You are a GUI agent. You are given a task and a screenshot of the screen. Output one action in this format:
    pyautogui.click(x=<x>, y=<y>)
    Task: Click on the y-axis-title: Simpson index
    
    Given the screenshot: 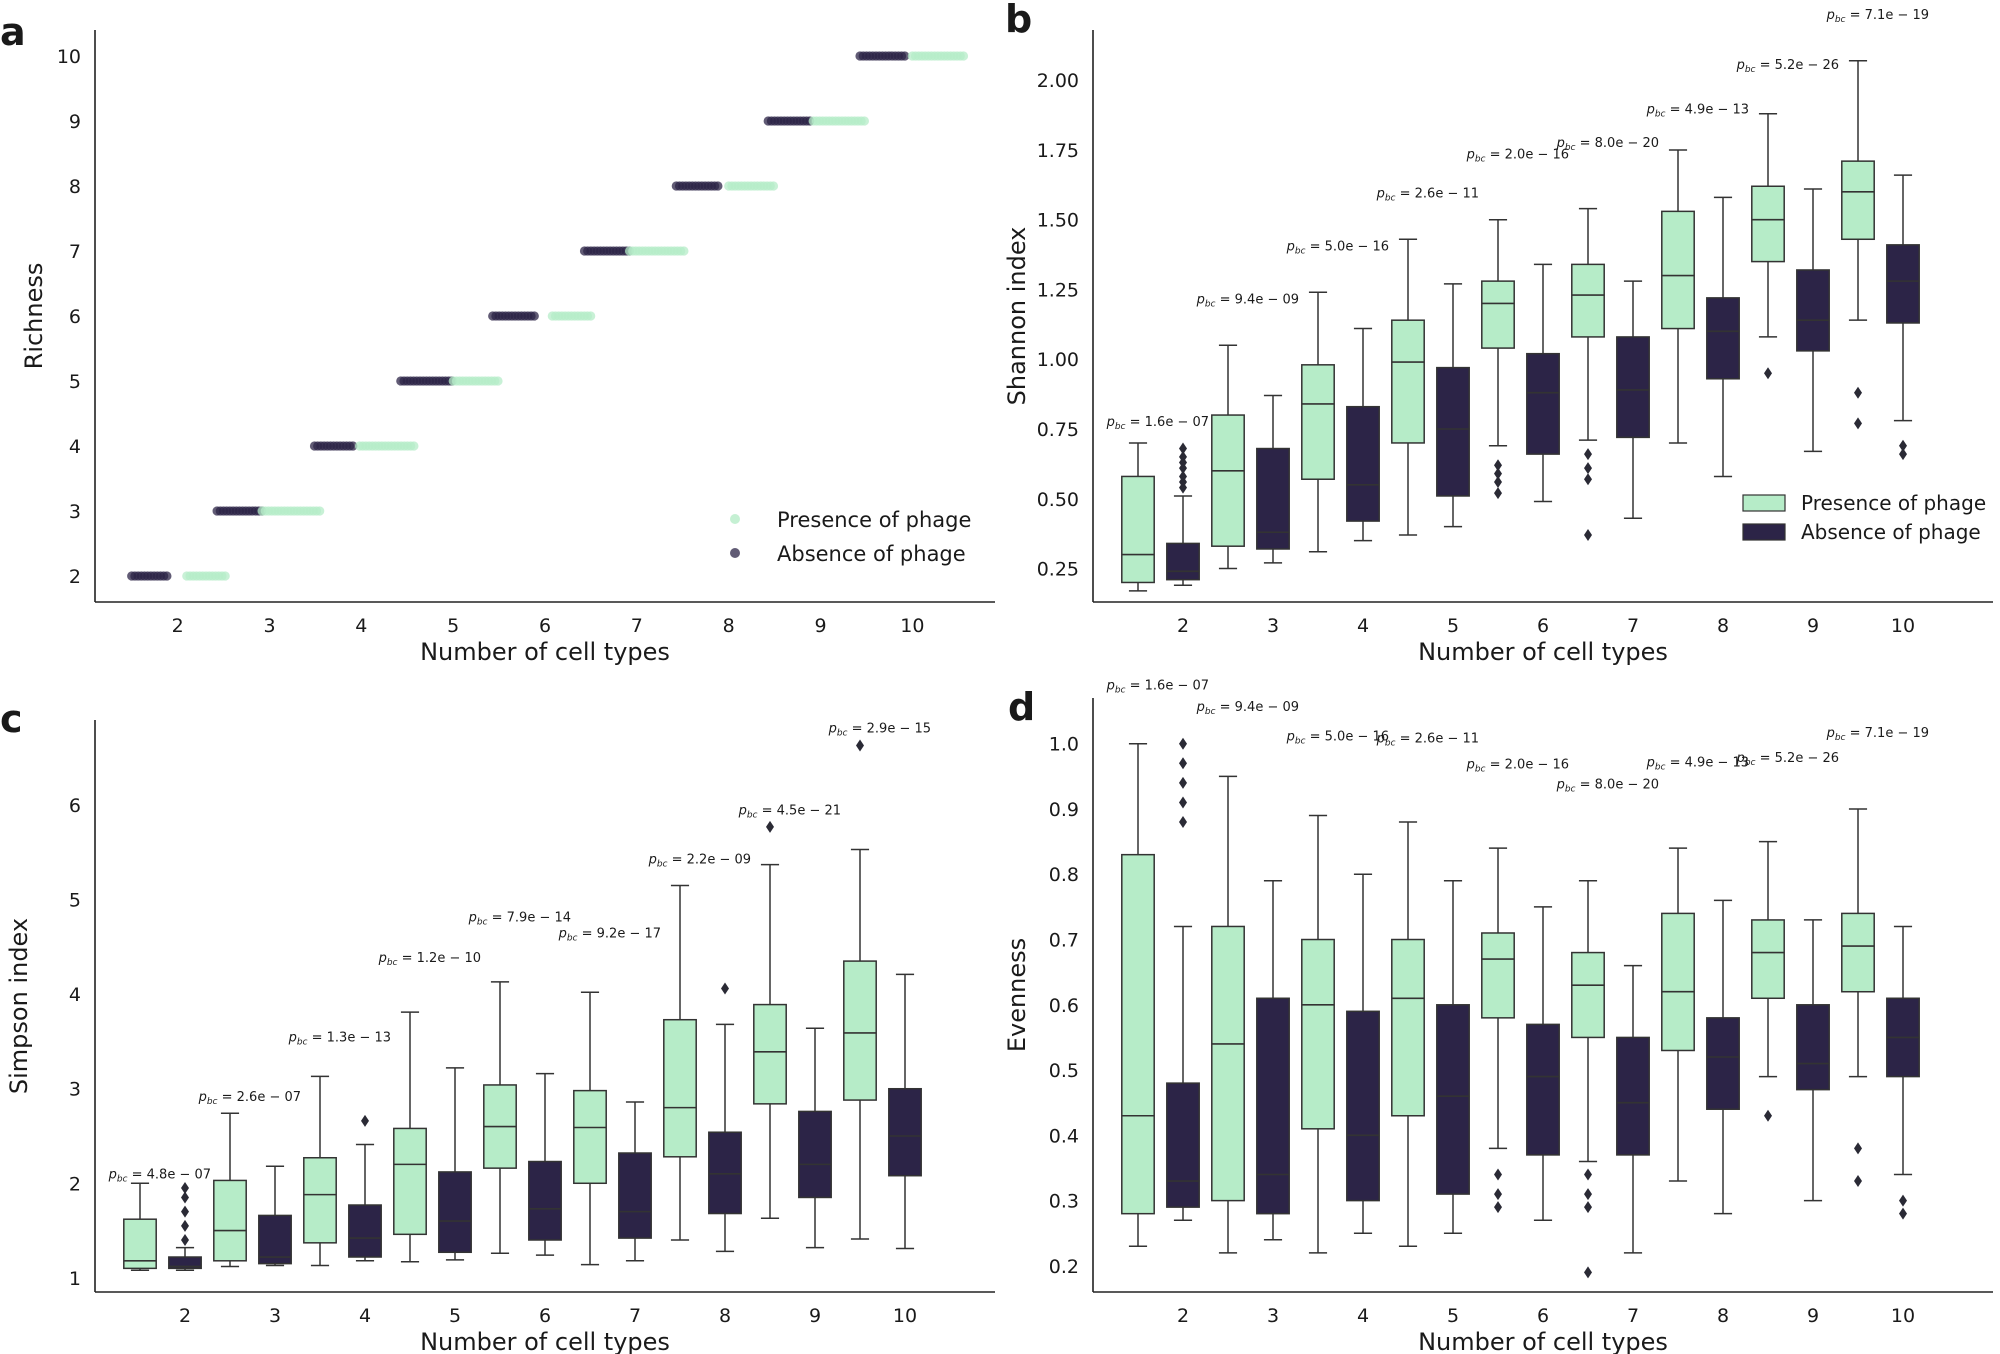 What is the action you would take?
    pyautogui.click(x=19, y=1006)
    